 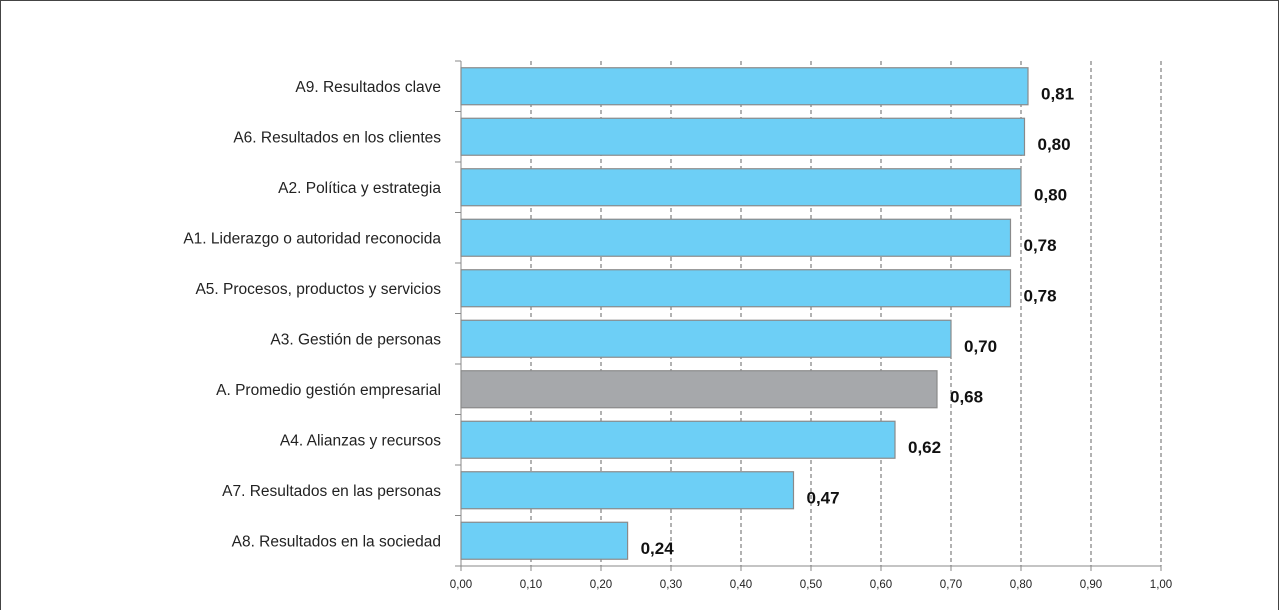 I want to click on x-tick-label: 0,40, so click(x=741, y=585).